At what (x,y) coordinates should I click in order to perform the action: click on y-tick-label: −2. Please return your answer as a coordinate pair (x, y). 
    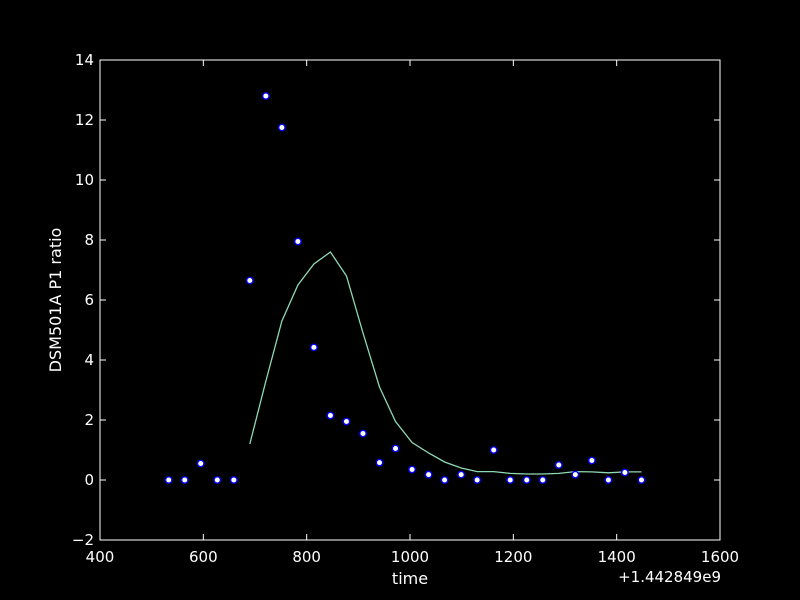
    Looking at the image, I should click on (83, 540).